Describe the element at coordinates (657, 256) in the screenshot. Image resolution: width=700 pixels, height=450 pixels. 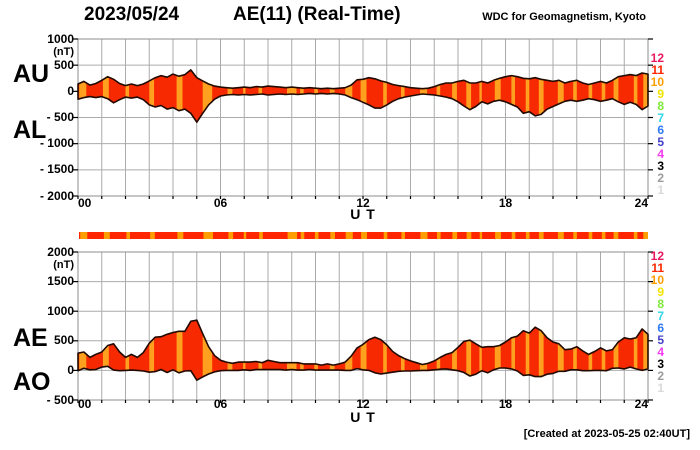
I see `legend-station-12-ae-ao: 12` at that location.